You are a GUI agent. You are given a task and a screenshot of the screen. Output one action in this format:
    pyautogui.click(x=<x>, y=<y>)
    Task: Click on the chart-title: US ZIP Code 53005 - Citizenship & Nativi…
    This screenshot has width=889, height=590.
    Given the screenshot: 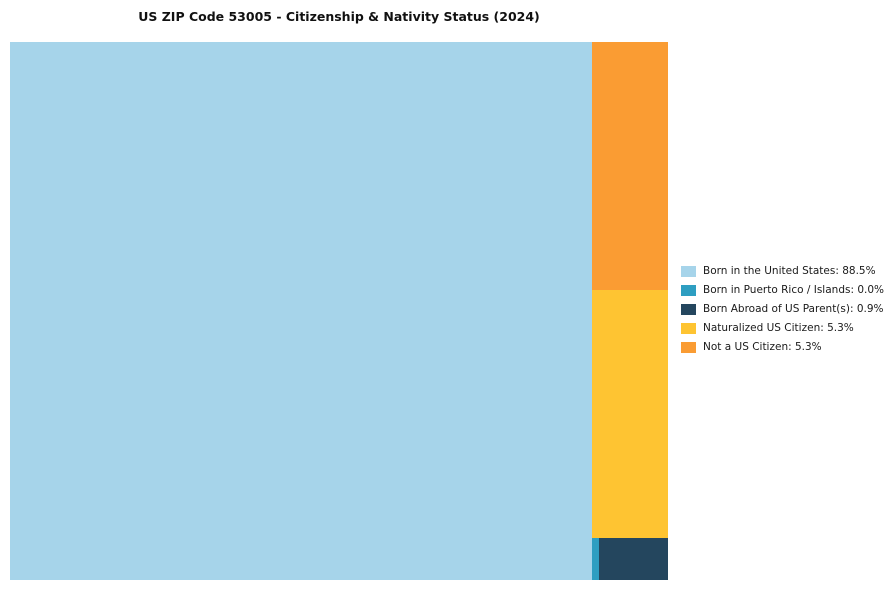 What is the action you would take?
    pyautogui.click(x=339, y=16)
    